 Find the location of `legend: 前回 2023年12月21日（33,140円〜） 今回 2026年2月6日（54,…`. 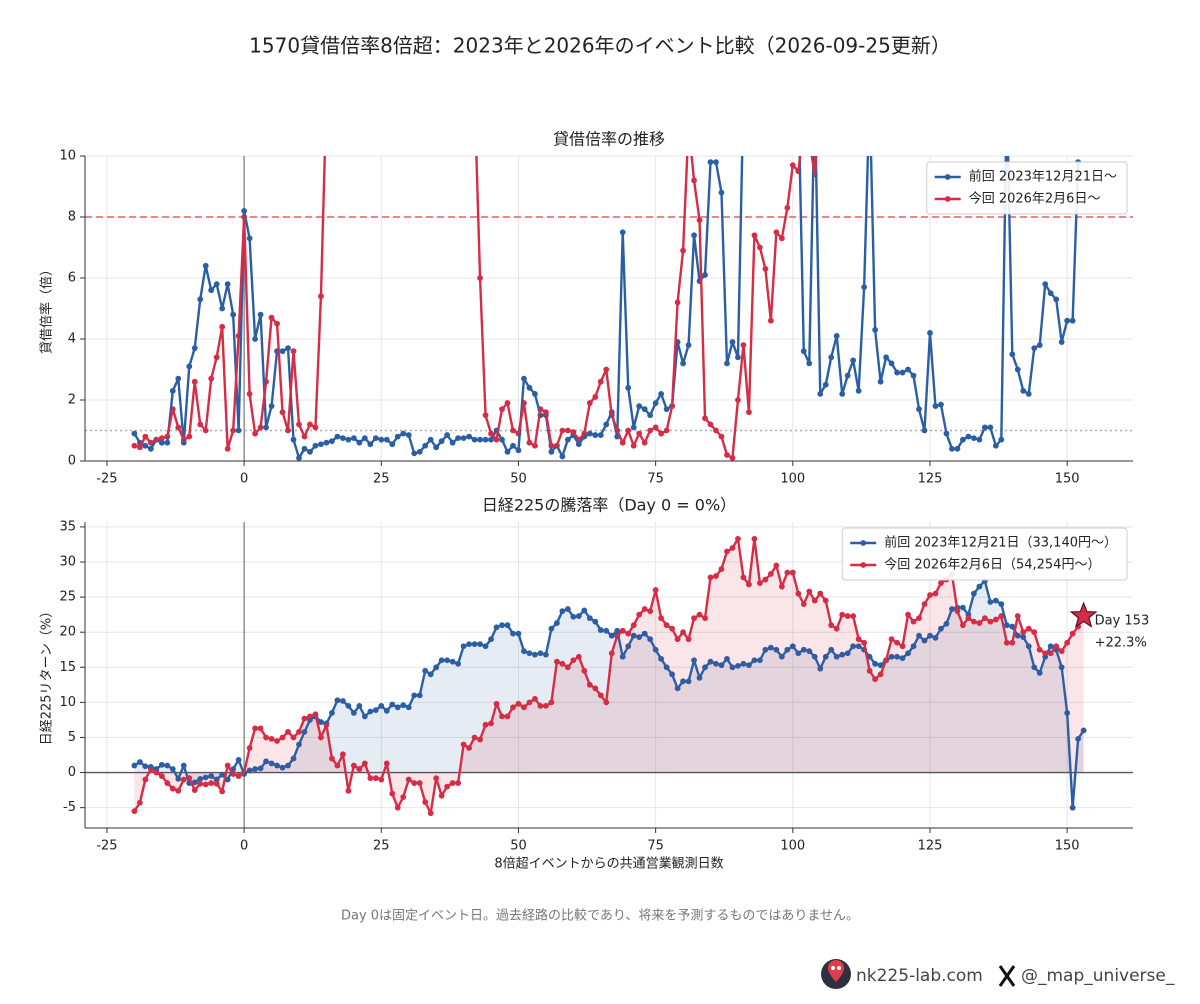

legend: 前回 2023年12月21日（33,140円〜） 今回 2026年2月6日（54,… is located at coordinates (984, 554).